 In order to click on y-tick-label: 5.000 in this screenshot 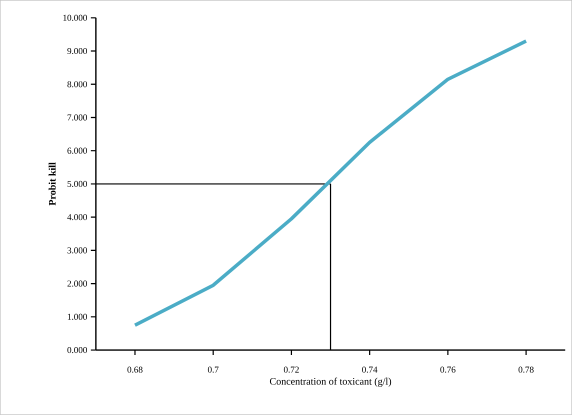, I will do `click(77, 184)`.